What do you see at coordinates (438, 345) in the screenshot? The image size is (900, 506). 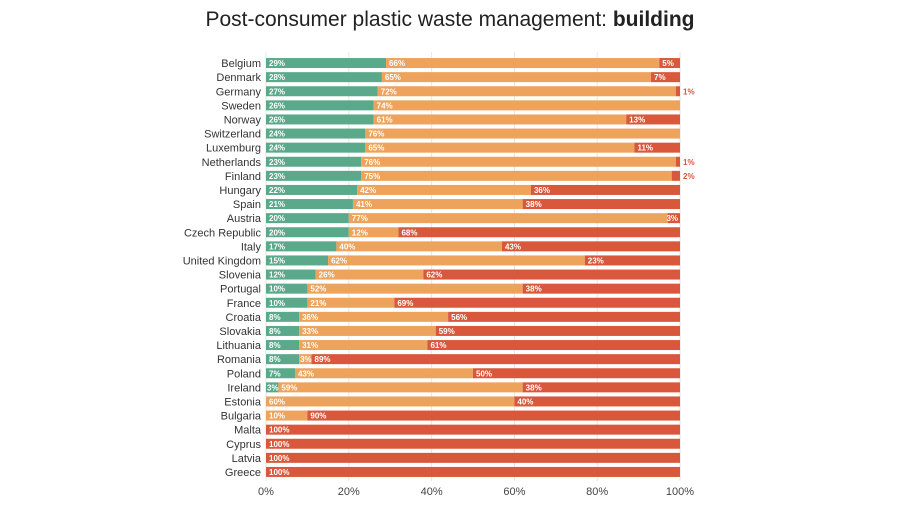 I see `data-label: 61%` at bounding box center [438, 345].